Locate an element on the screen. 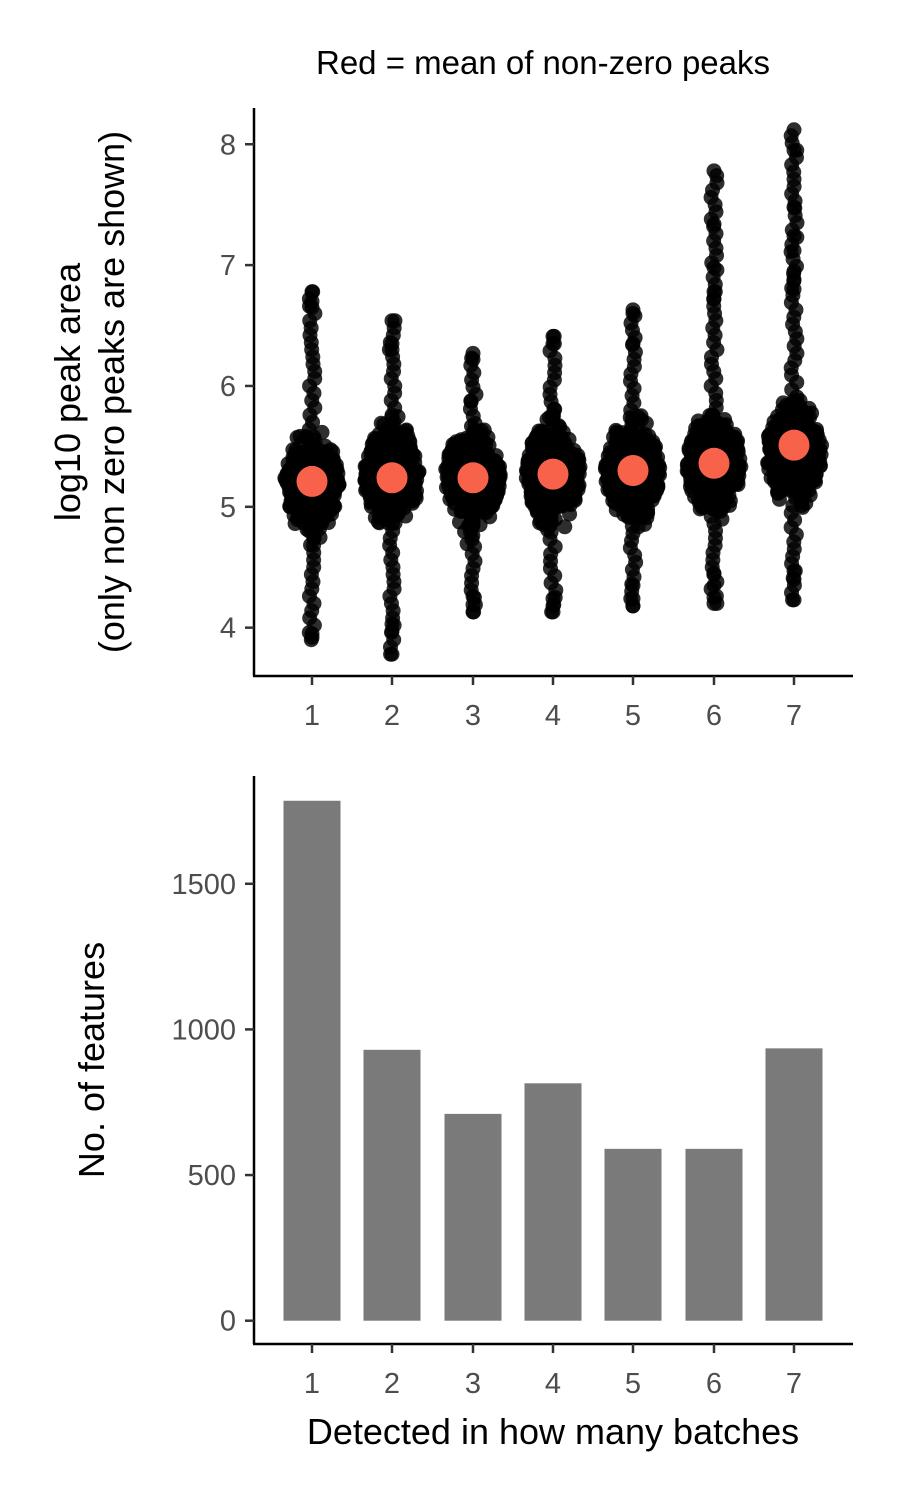  beeswarm-x-tick-label: 1 is located at coordinates (312, 716).